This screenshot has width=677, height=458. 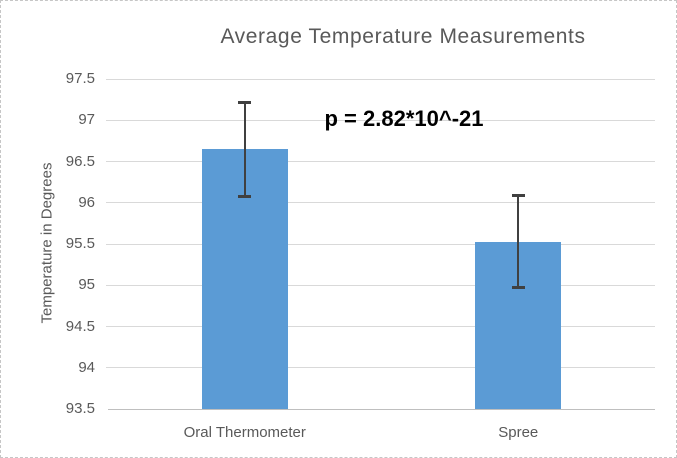 I want to click on x-category-label-spree: Spree, so click(x=518, y=432).